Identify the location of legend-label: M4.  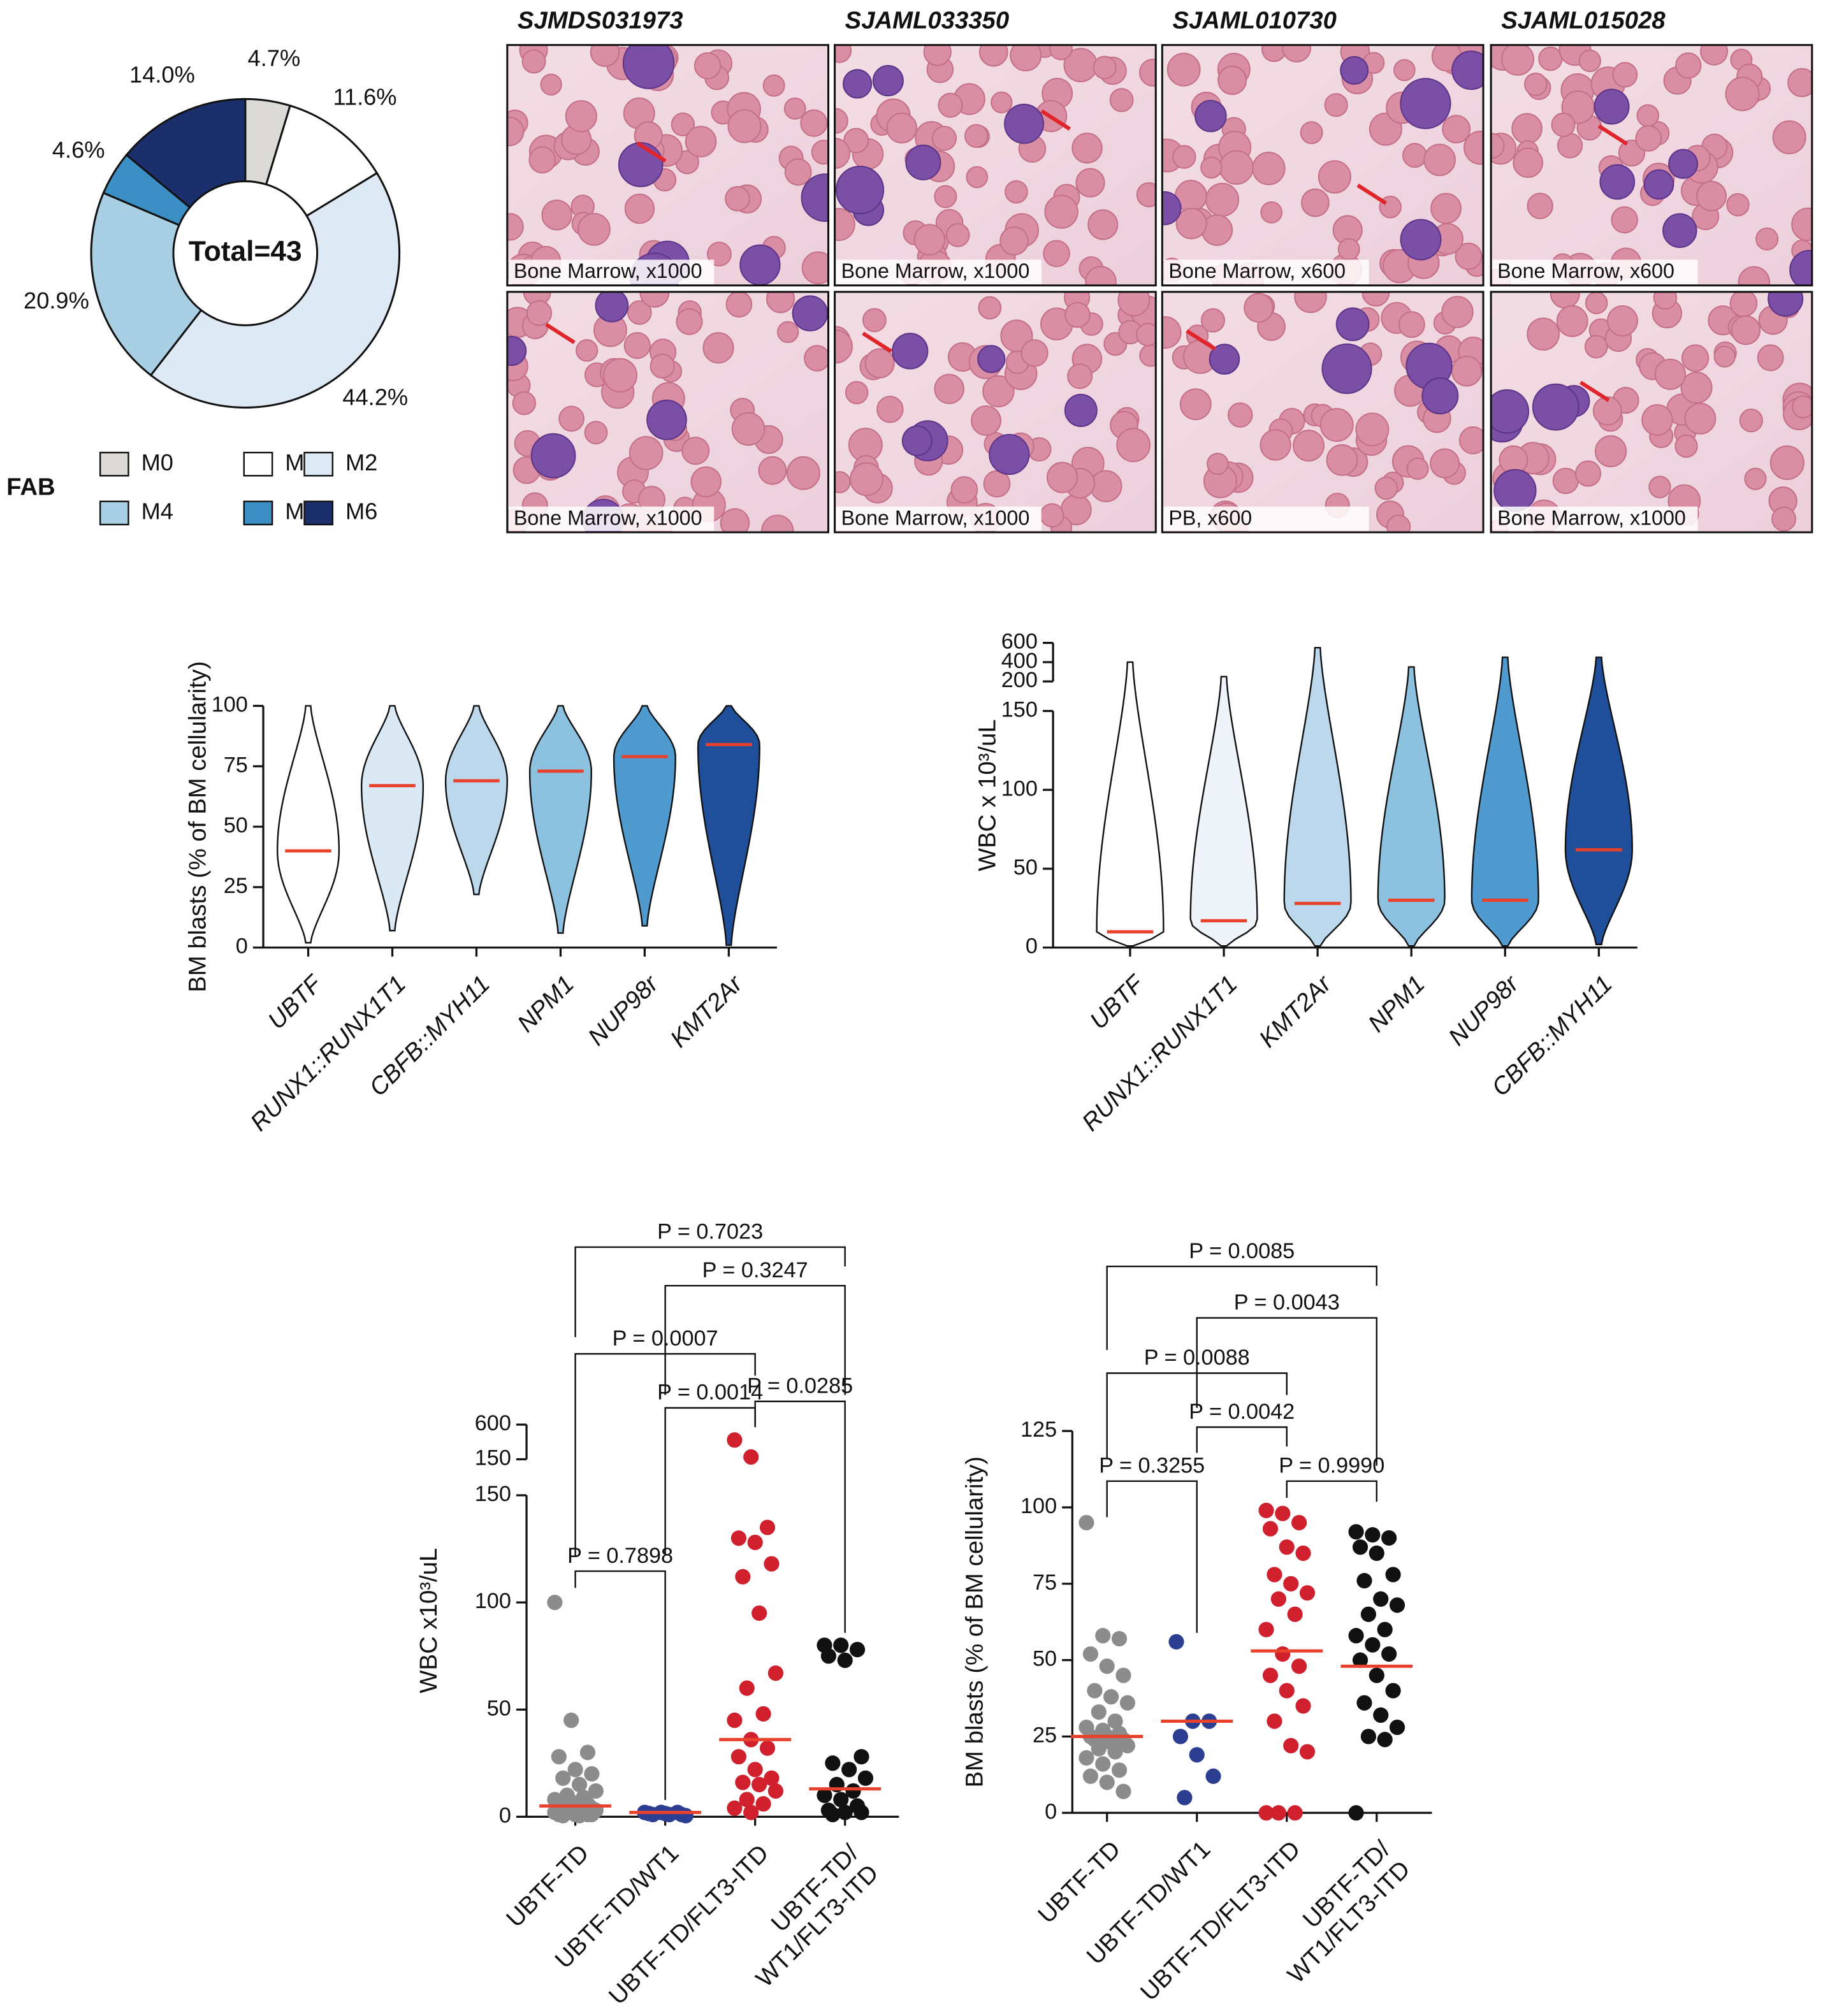
(157, 511).